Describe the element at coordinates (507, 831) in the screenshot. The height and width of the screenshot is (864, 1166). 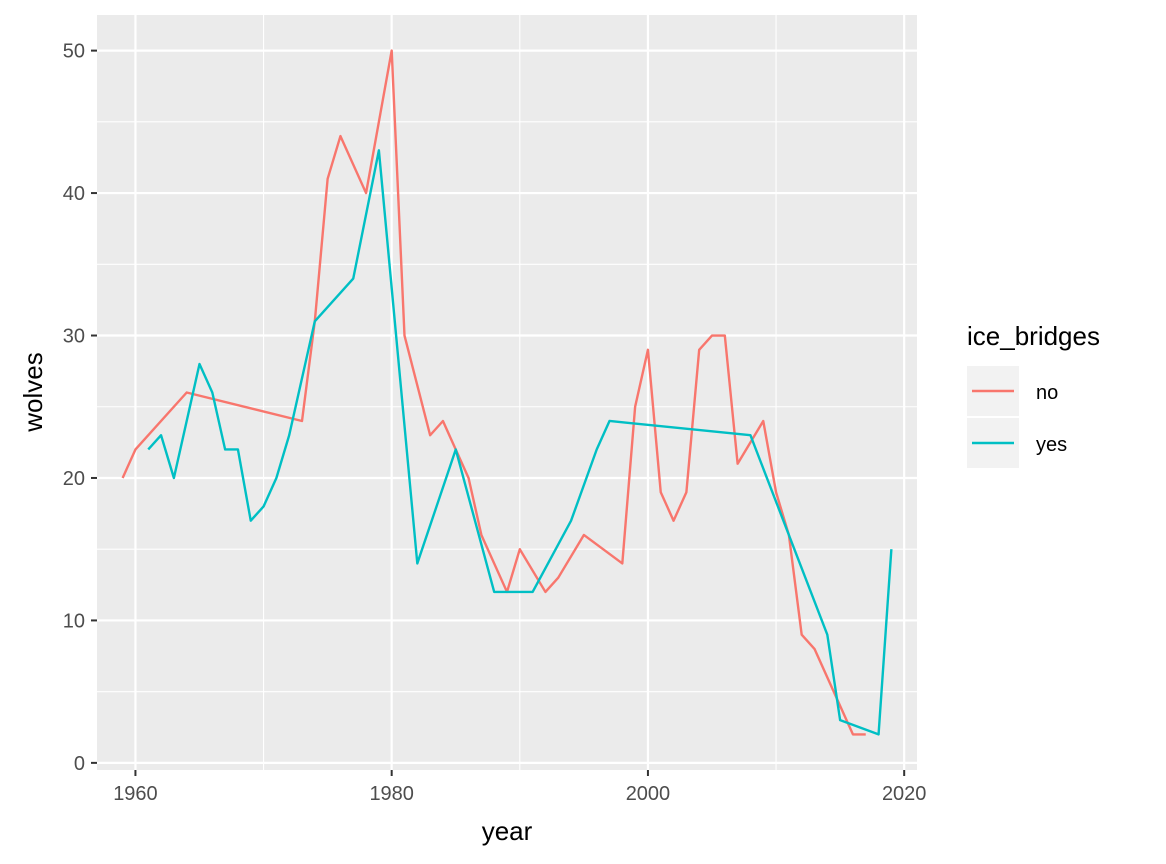
I see `x-axis-title: year` at that location.